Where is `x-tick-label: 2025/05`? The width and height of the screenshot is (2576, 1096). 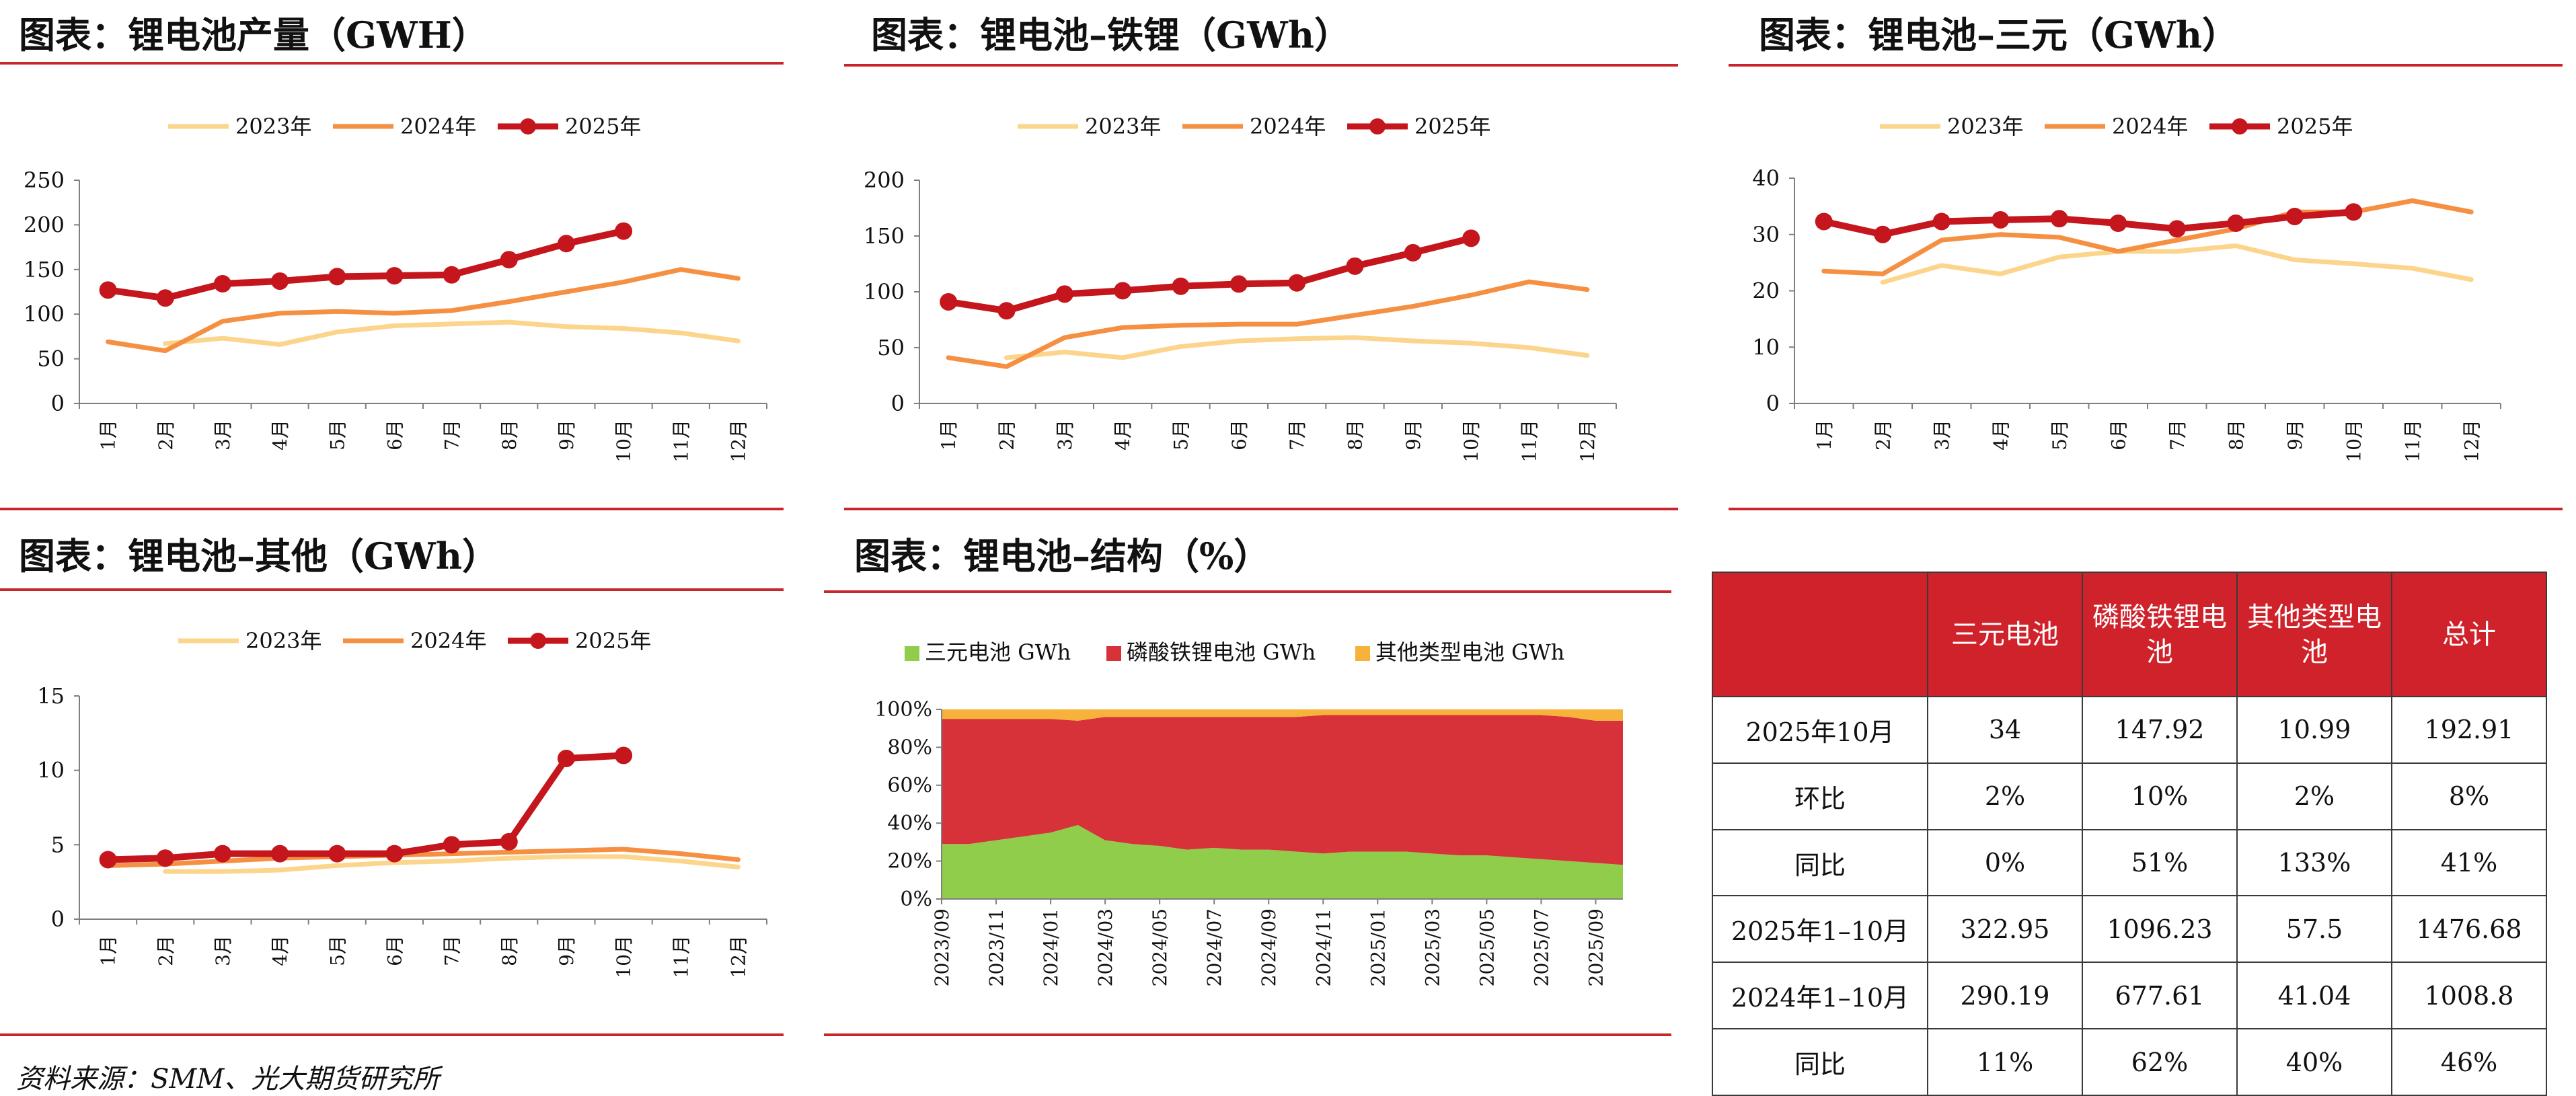 x-tick-label: 2025/05 is located at coordinates (1487, 947).